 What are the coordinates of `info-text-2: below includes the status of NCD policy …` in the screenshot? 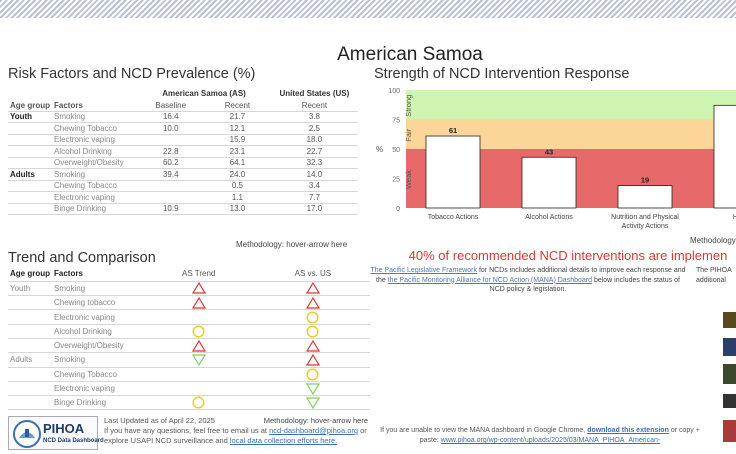 It's located at (584, 285).